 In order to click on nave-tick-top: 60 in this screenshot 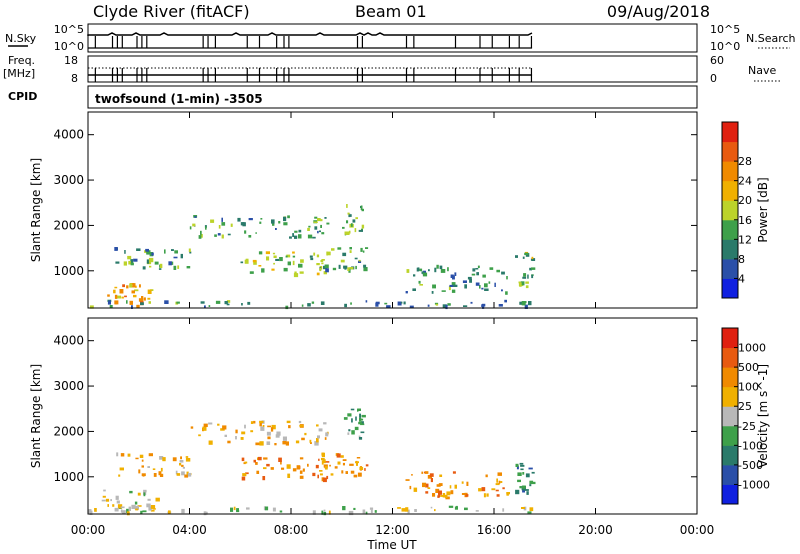, I will do `click(717, 60)`.